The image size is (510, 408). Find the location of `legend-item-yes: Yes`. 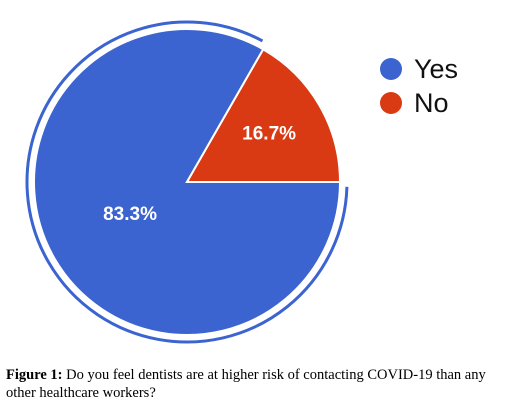

legend-item-yes: Yes is located at coordinates (419, 69).